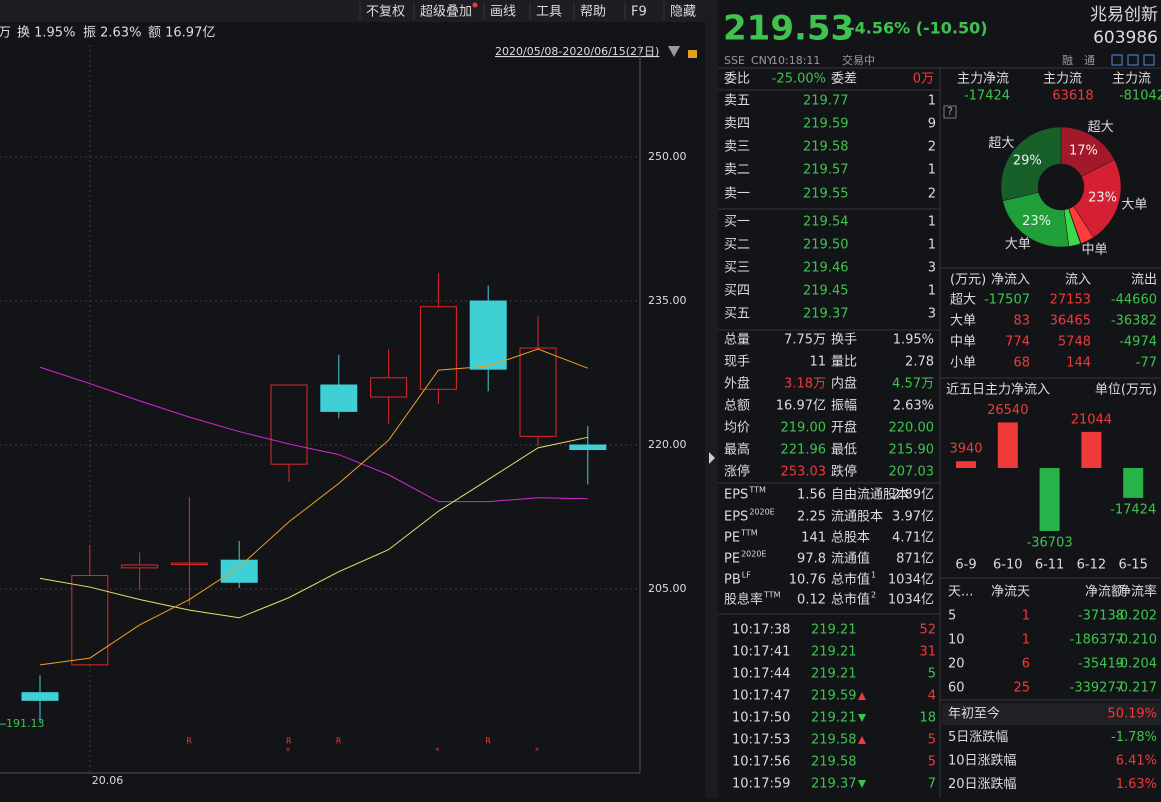 The height and width of the screenshot is (802, 1161). I want to click on signal-mark: R, so click(189, 741).